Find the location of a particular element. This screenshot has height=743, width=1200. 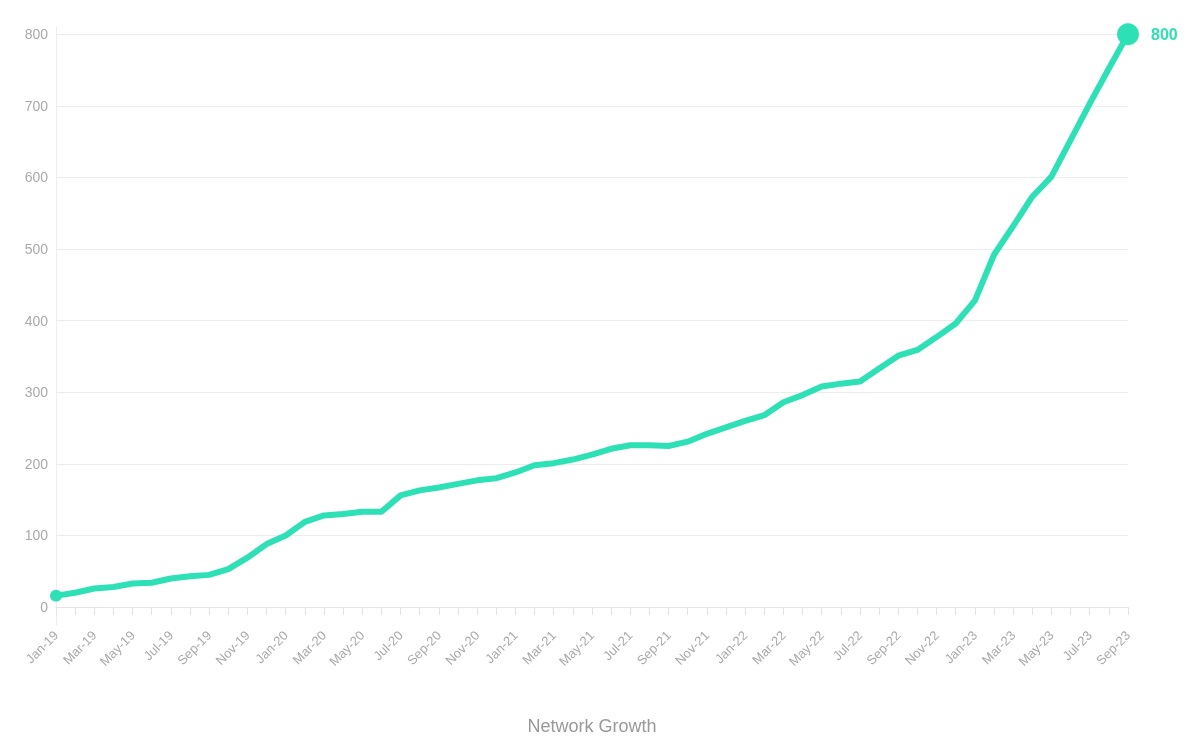

data-label: 800 is located at coordinates (1164, 34).